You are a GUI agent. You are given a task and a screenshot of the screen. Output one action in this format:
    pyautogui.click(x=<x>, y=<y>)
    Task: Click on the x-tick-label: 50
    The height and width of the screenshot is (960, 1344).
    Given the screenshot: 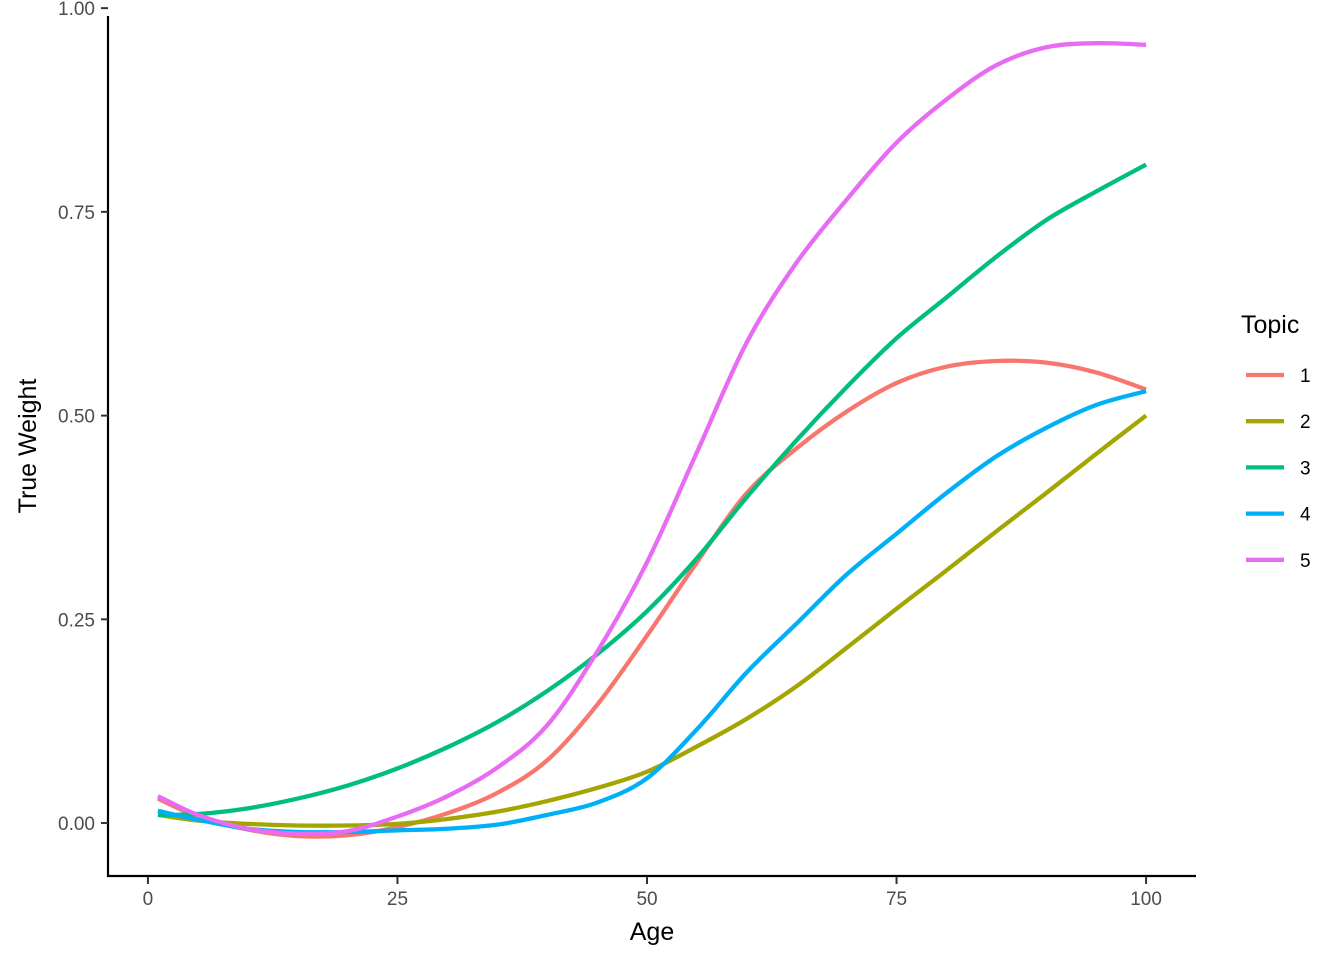 What is the action you would take?
    pyautogui.click(x=646, y=899)
    